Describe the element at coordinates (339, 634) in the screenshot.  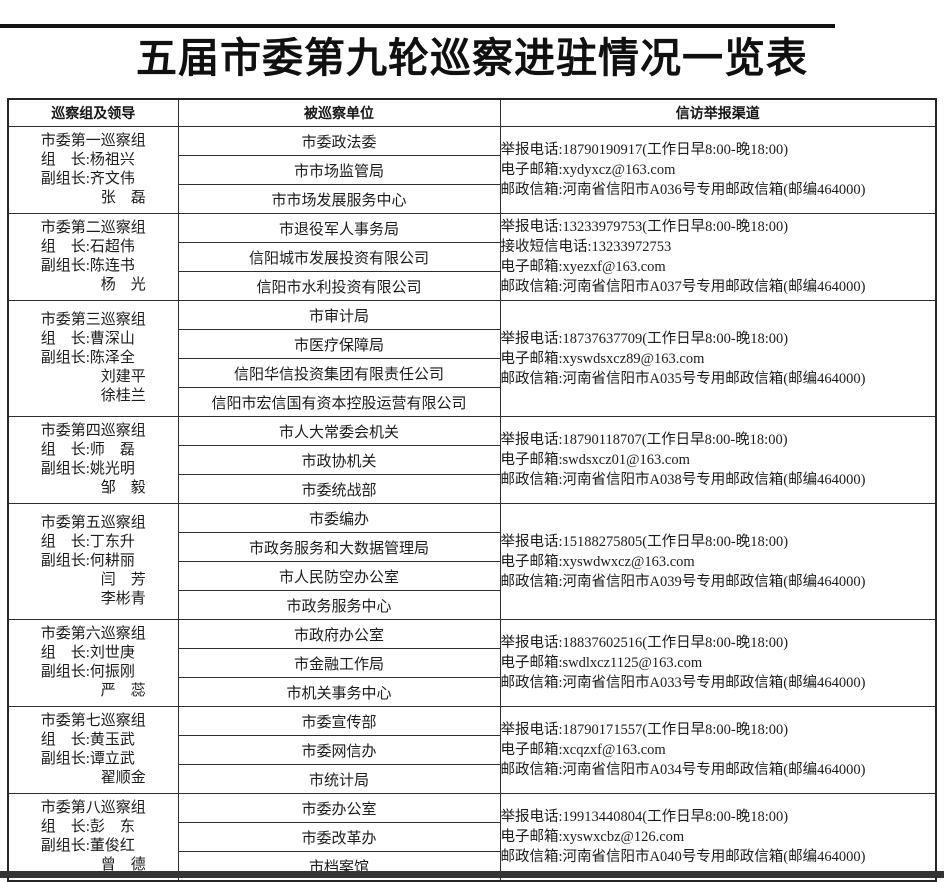
I see `inspected-unit-cell: 市政府办公室` at that location.